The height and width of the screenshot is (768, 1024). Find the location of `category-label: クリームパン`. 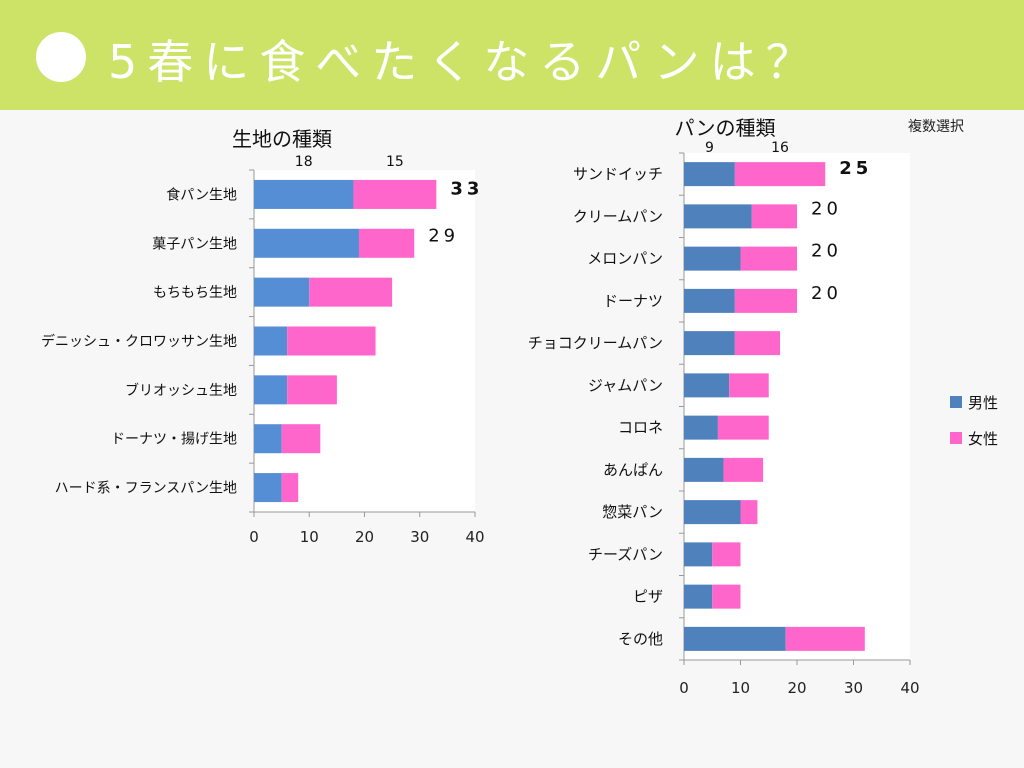

category-label: クリームパン is located at coordinates (618, 216).